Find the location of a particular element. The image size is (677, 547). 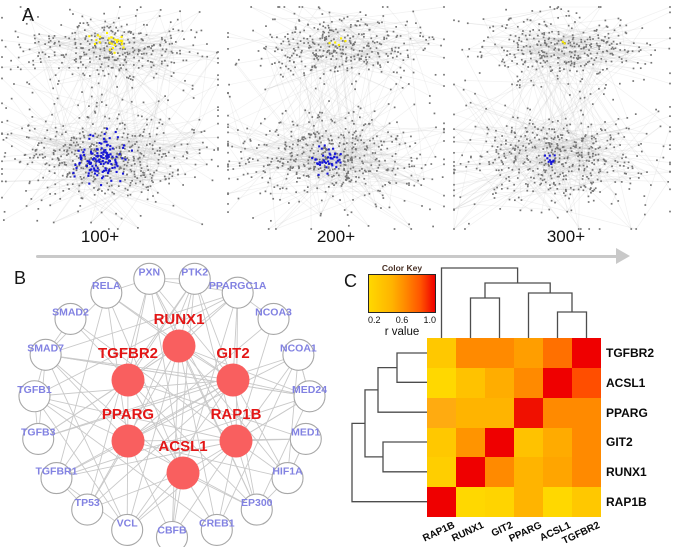

heatmap-row-label: ACSL1 is located at coordinates (626, 382).